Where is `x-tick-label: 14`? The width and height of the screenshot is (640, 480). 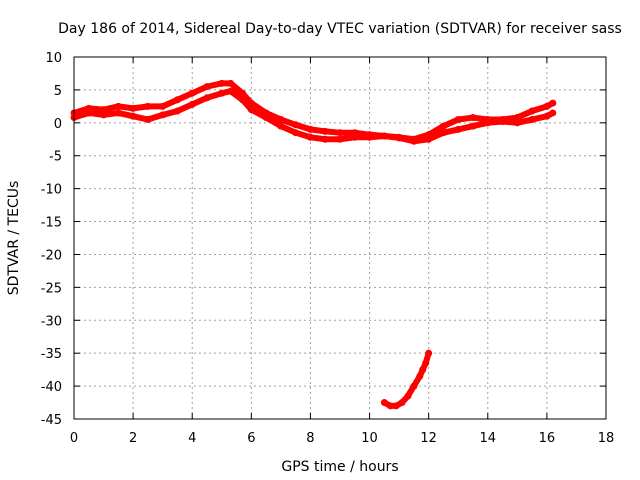
x-tick-label: 14 is located at coordinates (488, 438).